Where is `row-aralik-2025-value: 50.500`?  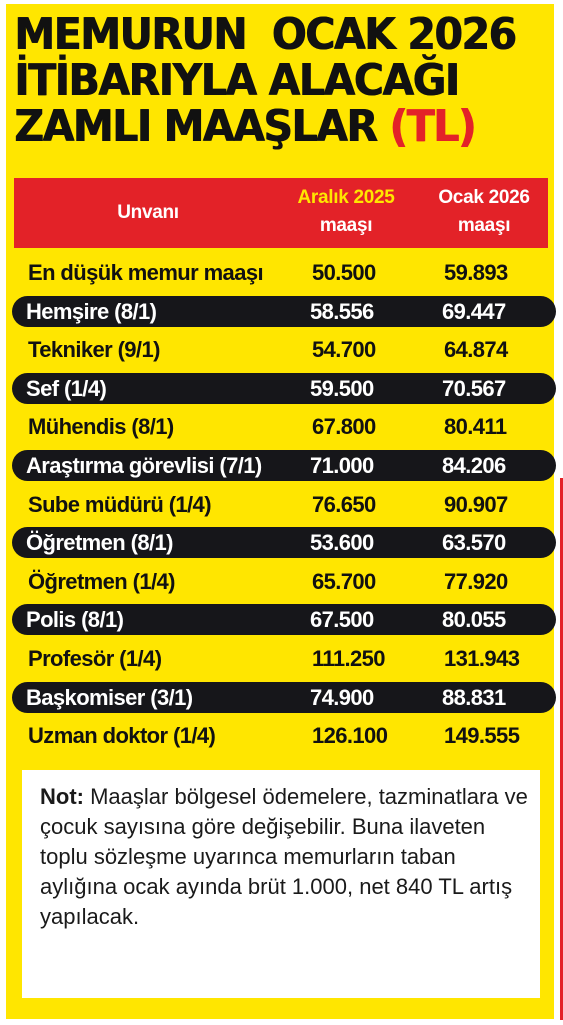
row-aralik-2025-value: 50.500 is located at coordinates (344, 272).